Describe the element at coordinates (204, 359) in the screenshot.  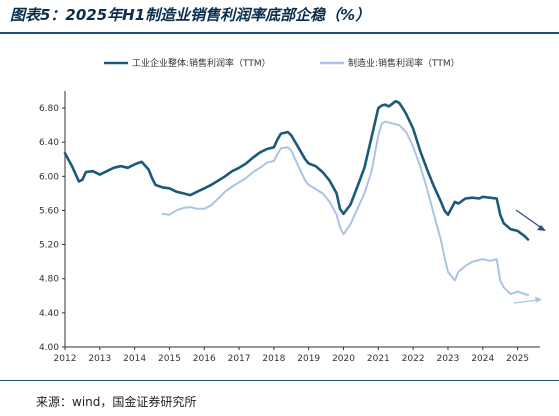
I see `x-tick-label-4: 2016` at that location.